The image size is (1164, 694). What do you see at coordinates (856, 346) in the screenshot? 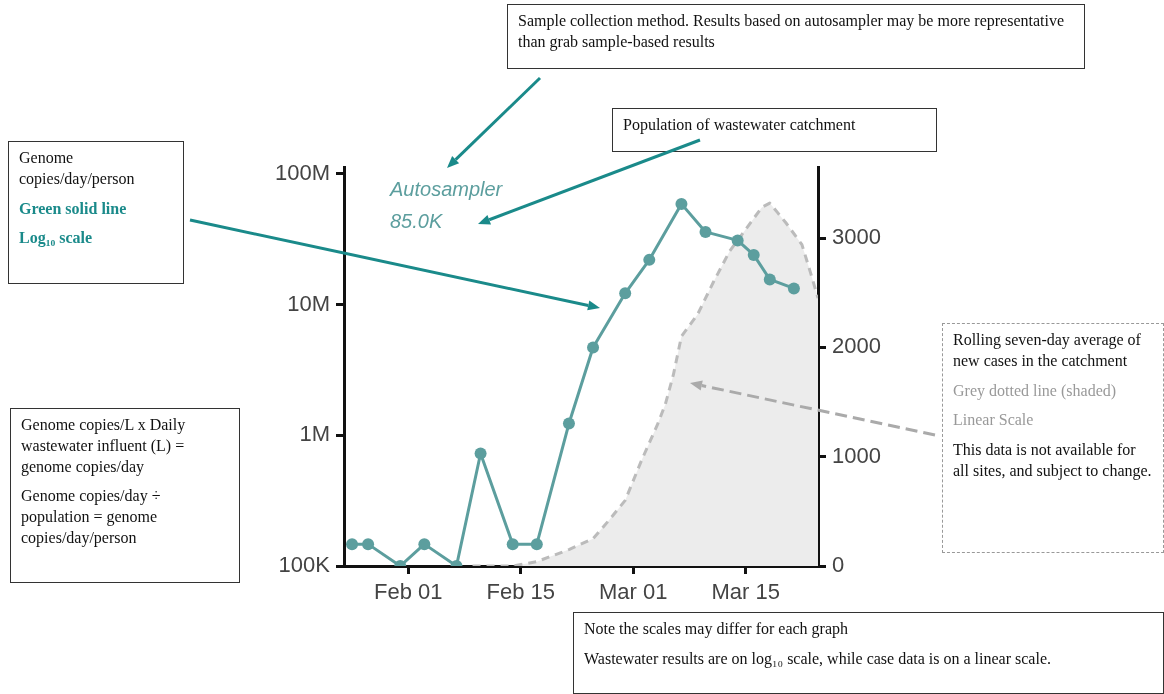
I see `y2-tick-label: 2000` at bounding box center [856, 346].